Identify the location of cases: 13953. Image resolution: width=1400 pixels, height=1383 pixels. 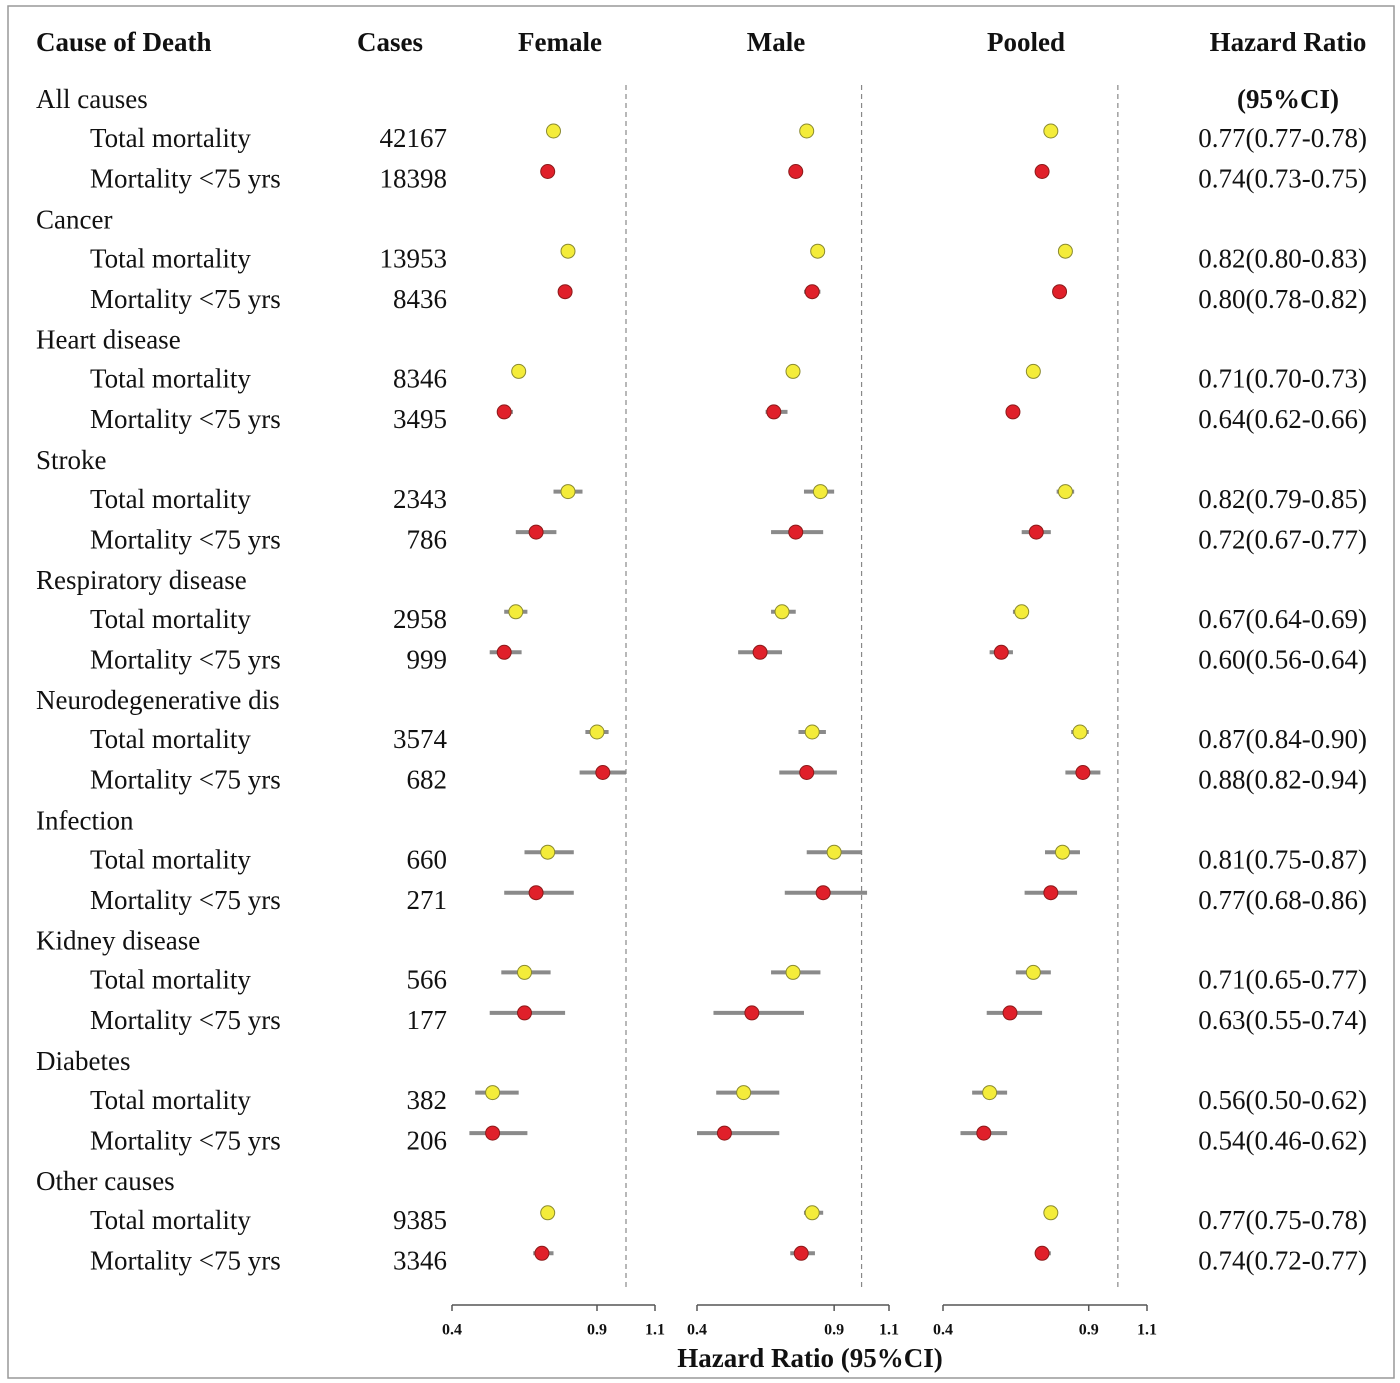
(414, 258).